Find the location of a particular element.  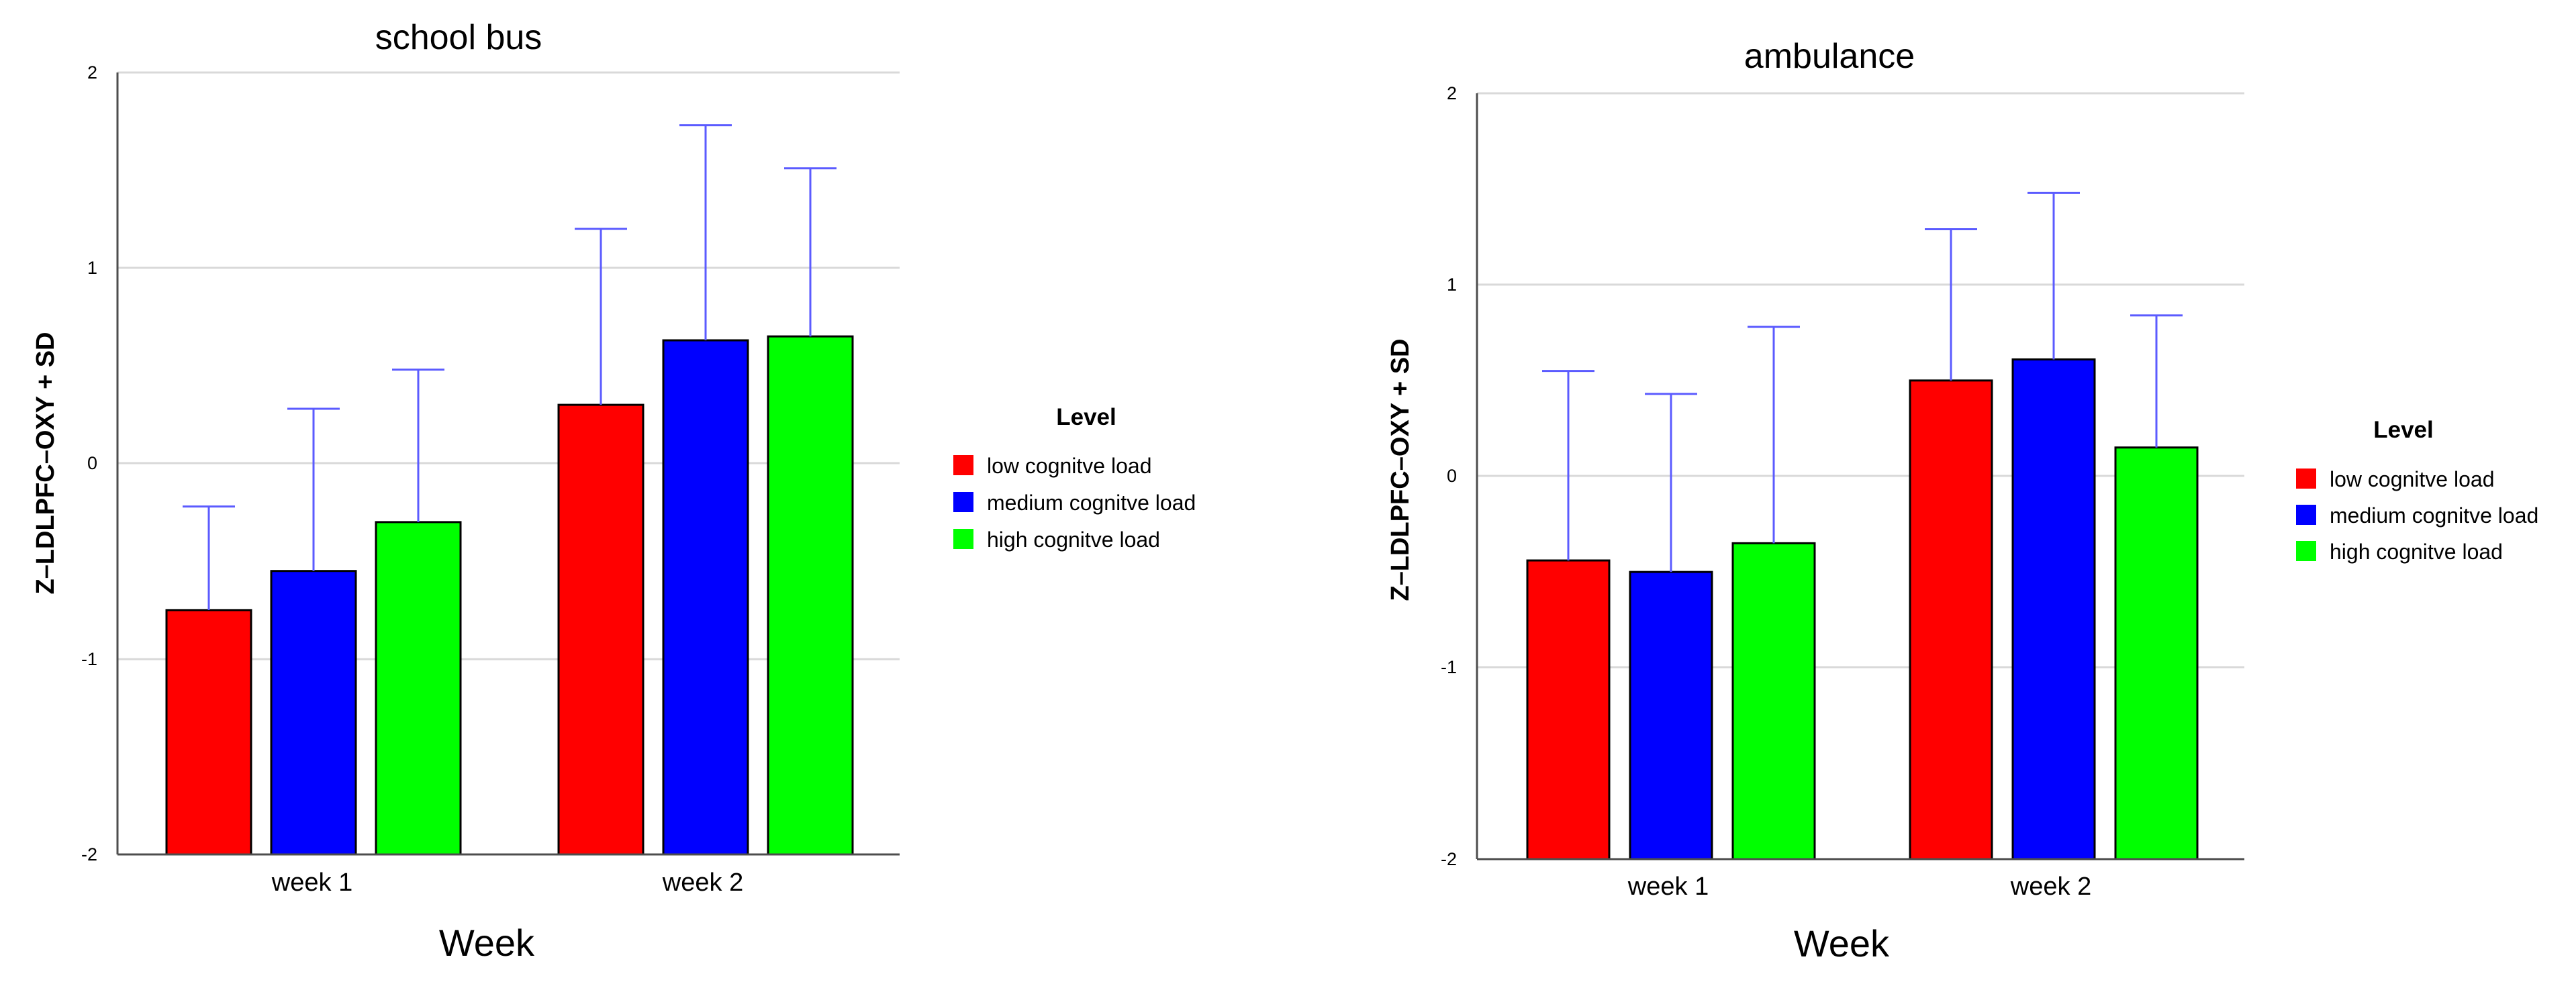

chart-1-legend-title: Level is located at coordinates (1086, 417).